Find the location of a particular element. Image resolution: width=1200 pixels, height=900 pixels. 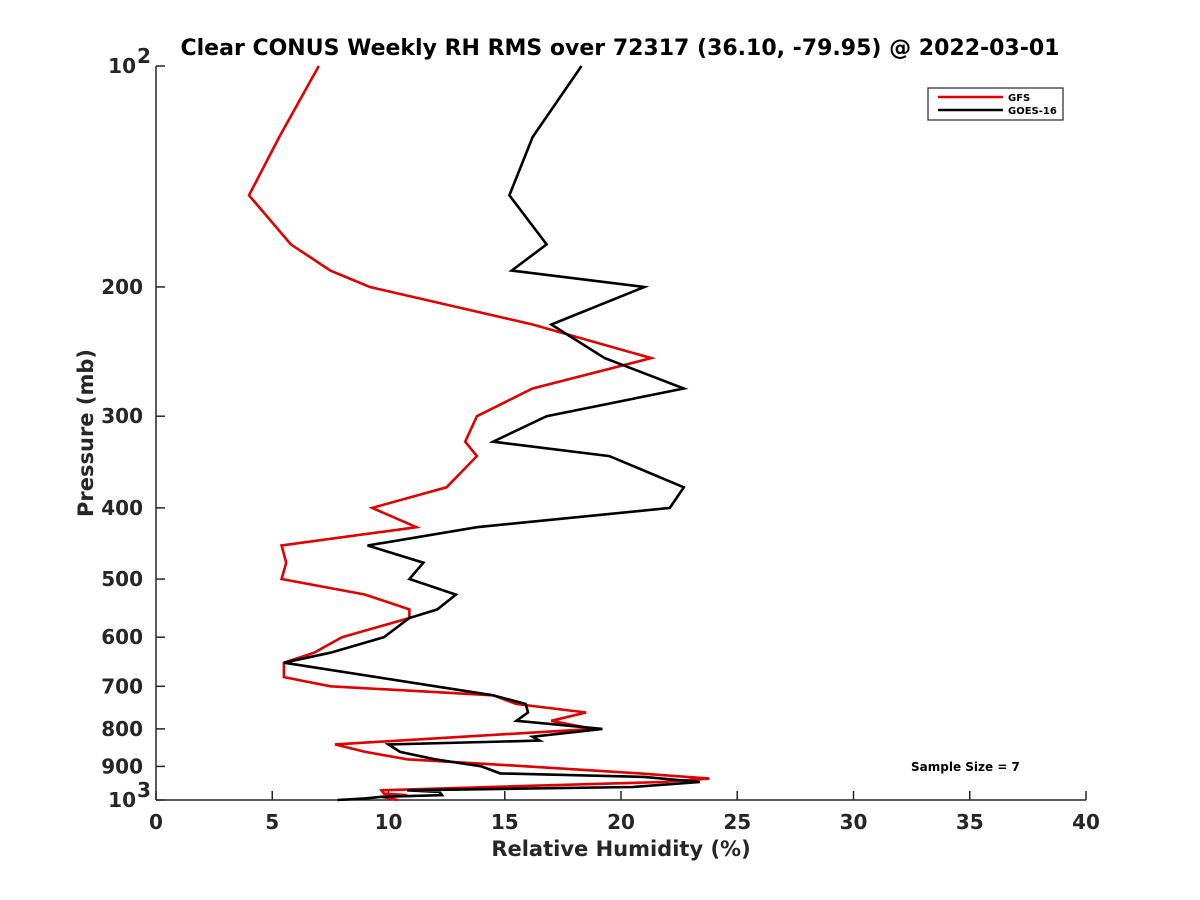

y-tick-label: 200 is located at coordinates (122, 287).